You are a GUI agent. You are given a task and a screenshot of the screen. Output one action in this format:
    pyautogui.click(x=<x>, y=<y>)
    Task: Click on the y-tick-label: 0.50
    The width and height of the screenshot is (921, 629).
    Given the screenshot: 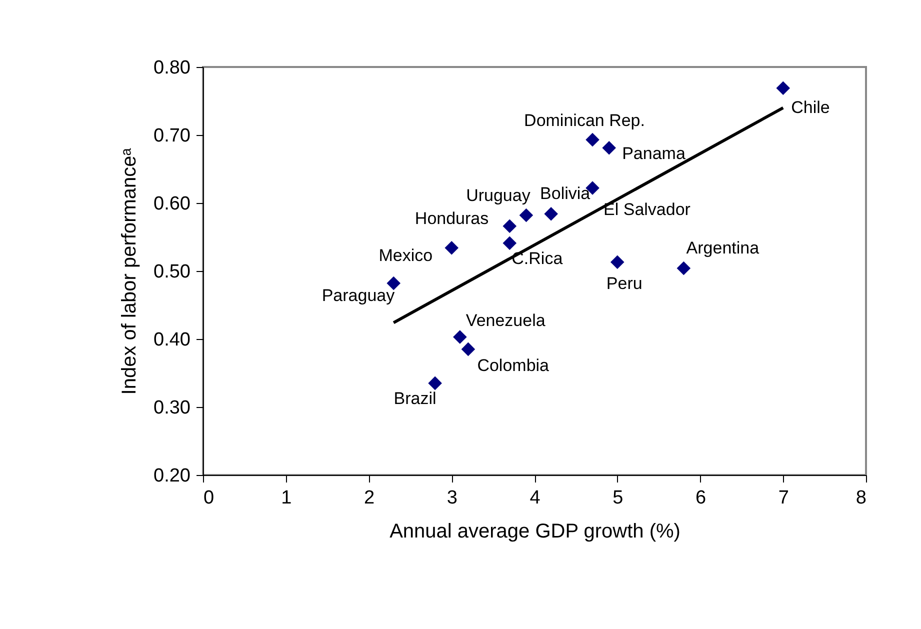 What is the action you would take?
    pyautogui.click(x=172, y=272)
    